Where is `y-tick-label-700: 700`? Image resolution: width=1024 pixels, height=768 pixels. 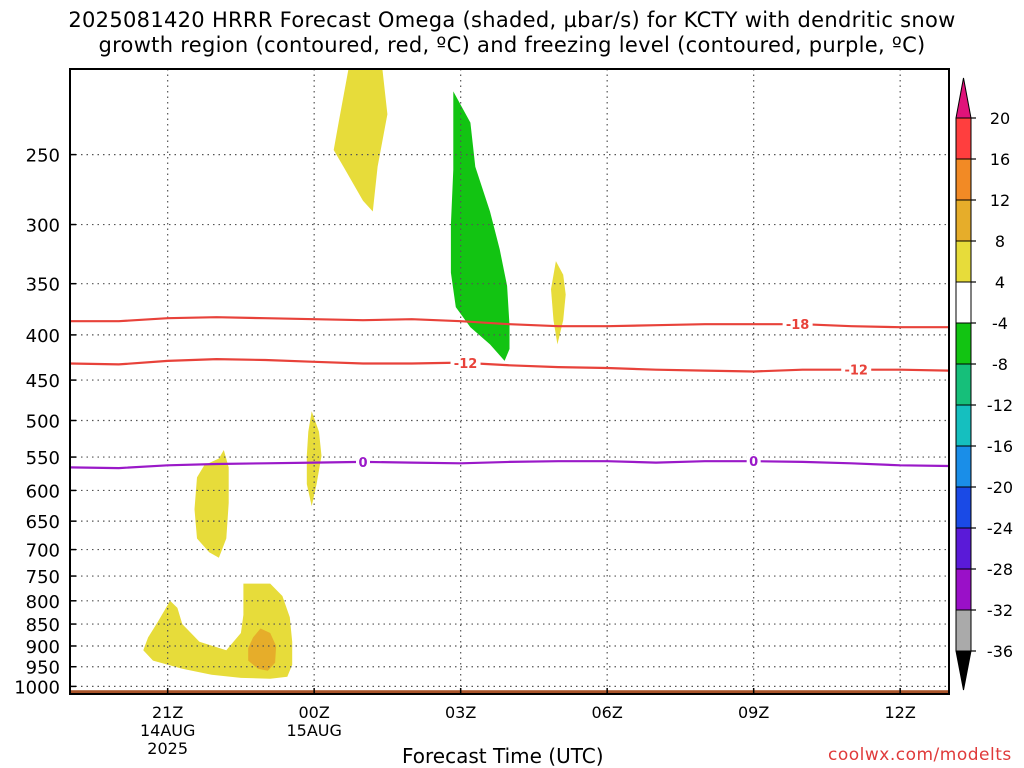 y-tick-label-700: 700 is located at coordinates (43, 551).